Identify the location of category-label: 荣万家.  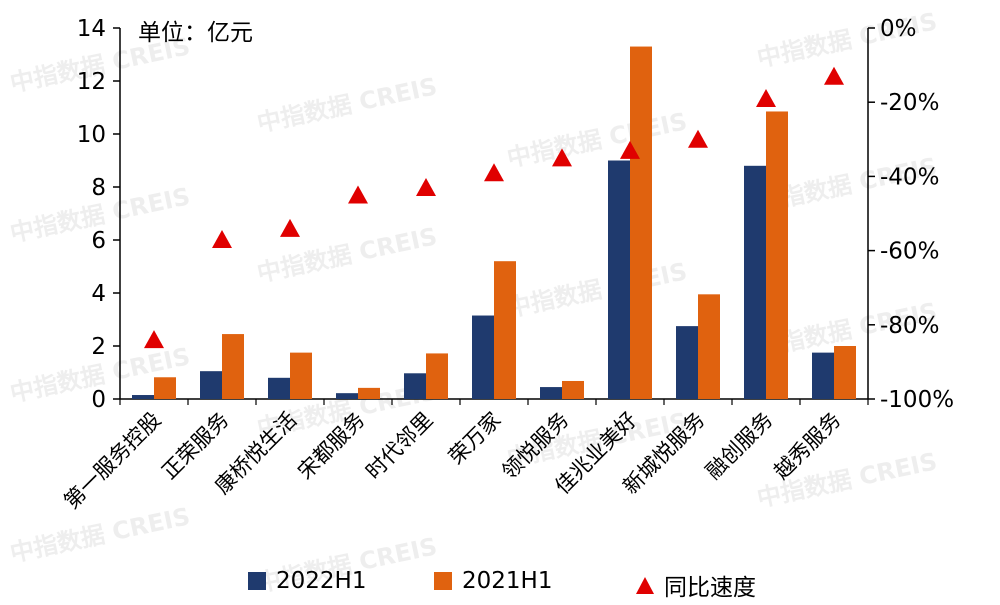
(475, 439).